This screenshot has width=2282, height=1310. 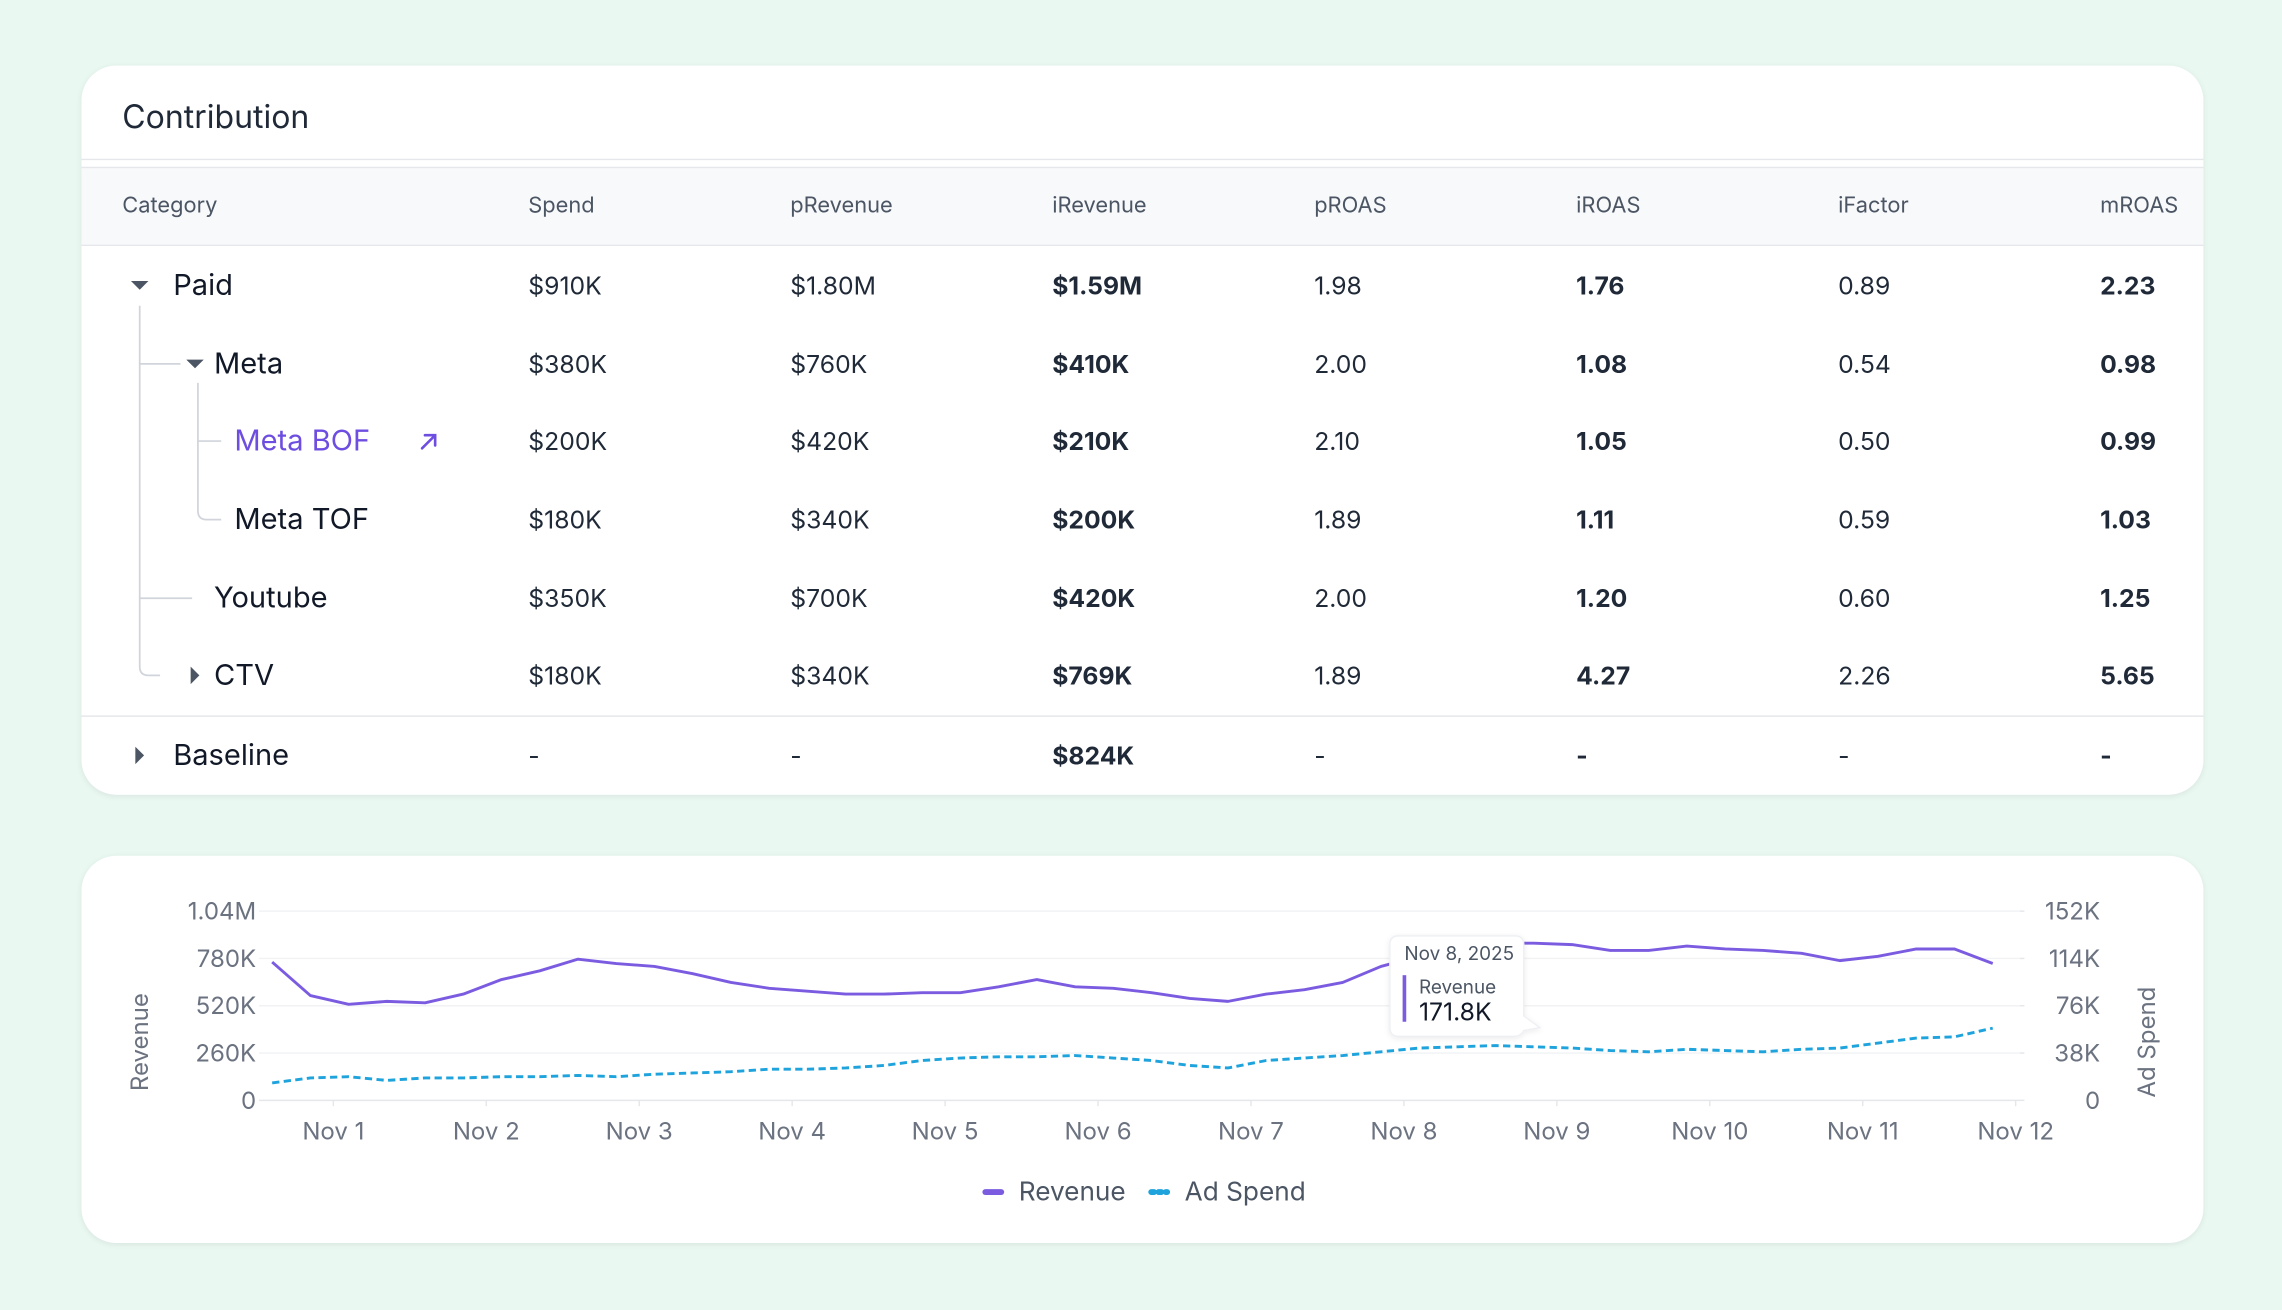 I want to click on row-name: Youtube, so click(x=271, y=598).